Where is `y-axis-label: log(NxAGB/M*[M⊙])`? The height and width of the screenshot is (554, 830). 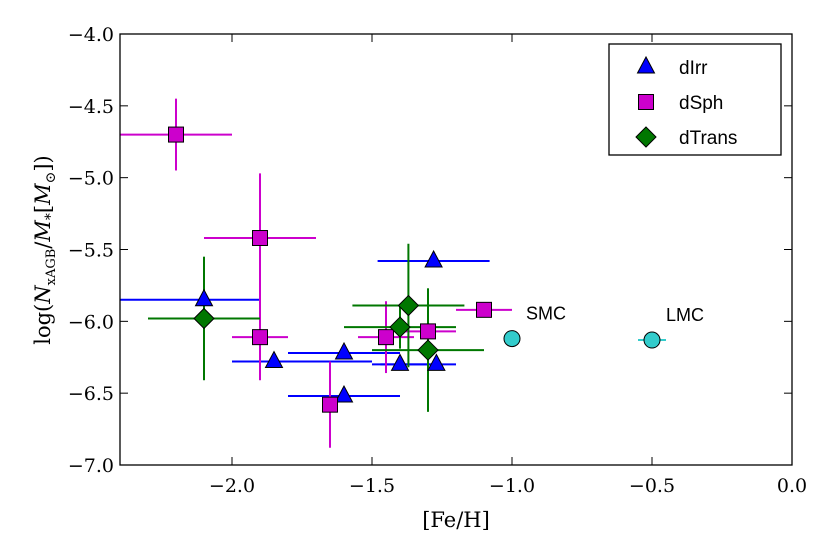 y-axis-label: log(NxAGB/M*[M⊙]) is located at coordinates (45, 250).